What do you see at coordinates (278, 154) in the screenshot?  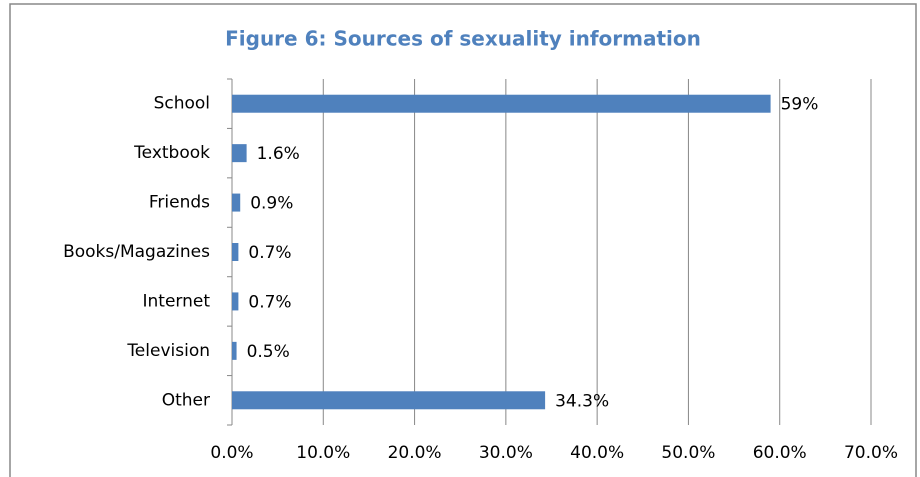 I see `data-label: 1.6%` at bounding box center [278, 154].